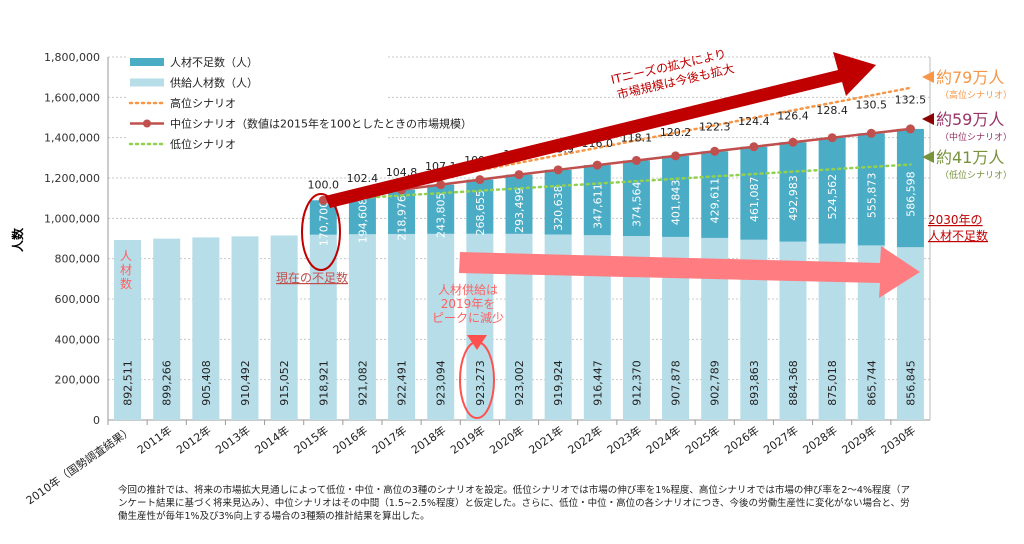  What do you see at coordinates (402, 218) in the screenshot?
I see `shortage-label: 218,976` at bounding box center [402, 218].